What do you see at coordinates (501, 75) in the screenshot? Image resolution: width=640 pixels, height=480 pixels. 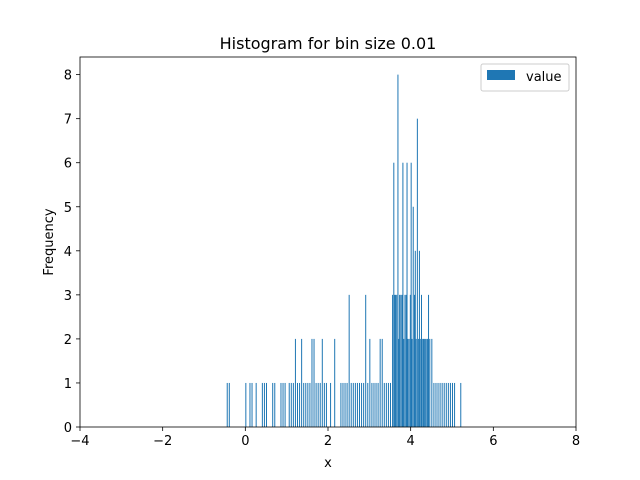 I see `legend-swatch` at bounding box center [501, 75].